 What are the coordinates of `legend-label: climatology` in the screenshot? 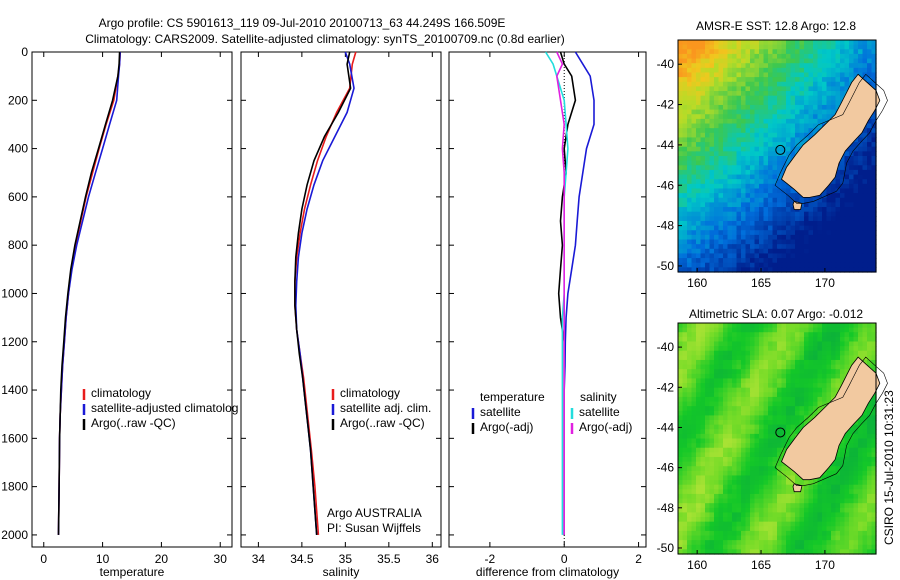 It's located at (121, 393).